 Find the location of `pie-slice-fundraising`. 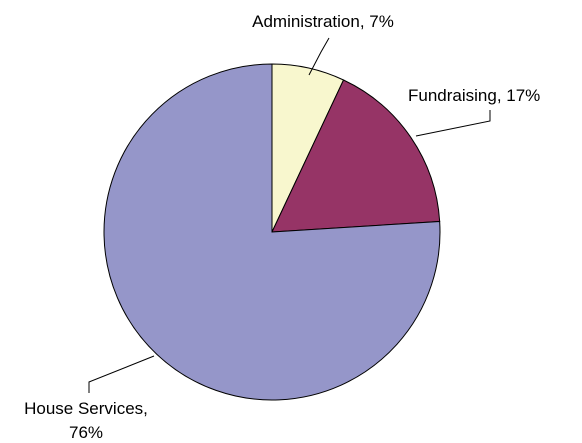

pie-slice-fundraising is located at coordinates (356, 156).